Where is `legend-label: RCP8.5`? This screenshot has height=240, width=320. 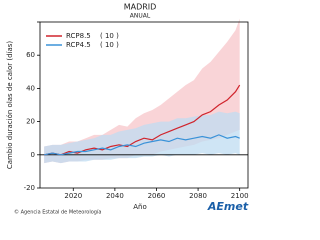
legend-label: RCP8.5 is located at coordinates (78, 36).